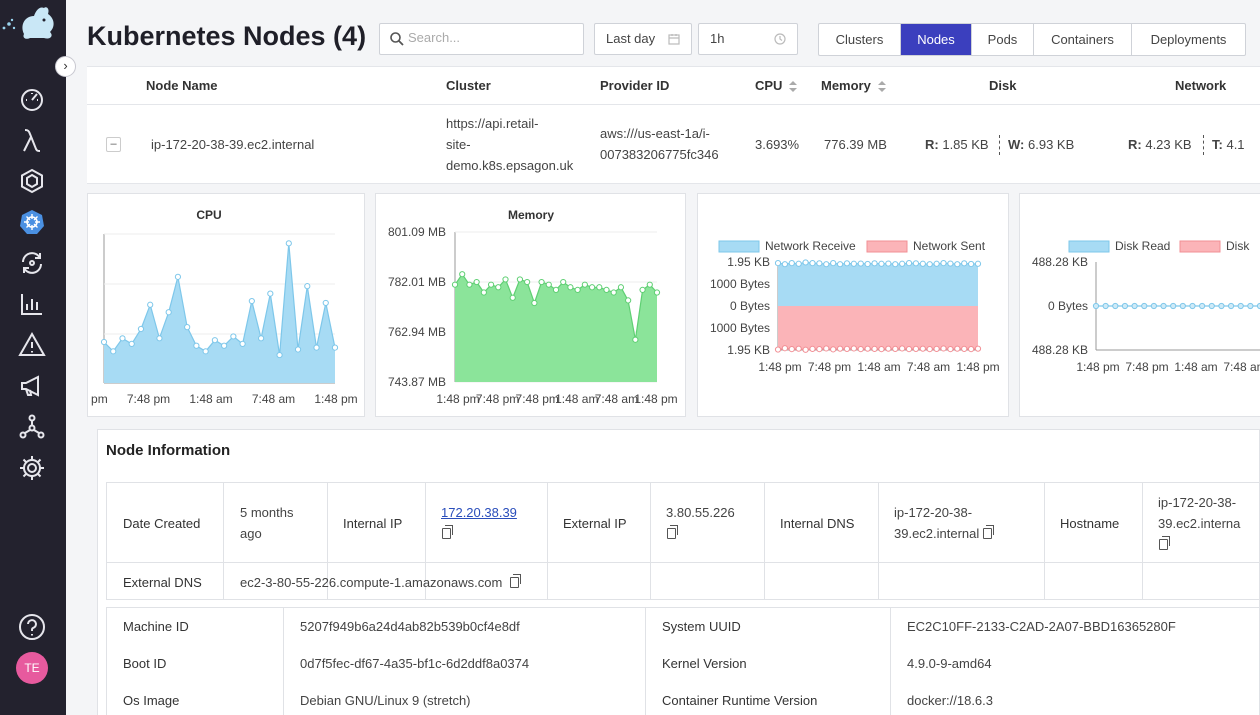  Describe the element at coordinates (853, 85) in the screenshot. I see `column-header-memory: Memory` at that location.